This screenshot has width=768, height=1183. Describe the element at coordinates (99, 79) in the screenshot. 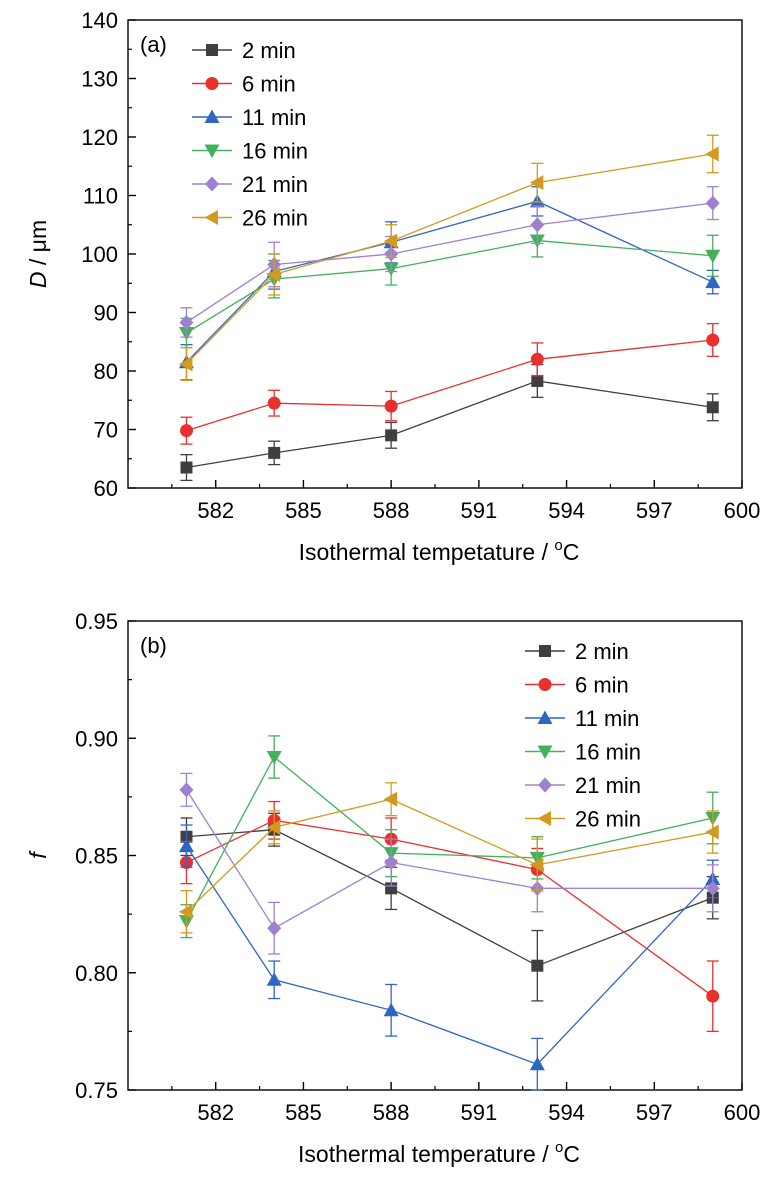

I see `panel-a-ytick-label: 130` at that location.